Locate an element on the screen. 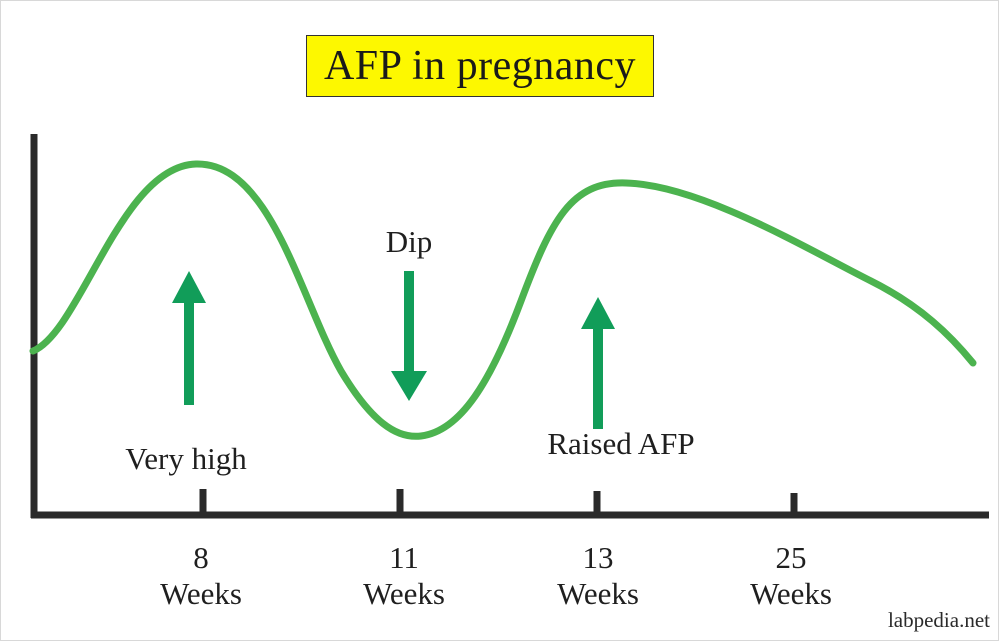  tick-value: 11 is located at coordinates (404, 557).